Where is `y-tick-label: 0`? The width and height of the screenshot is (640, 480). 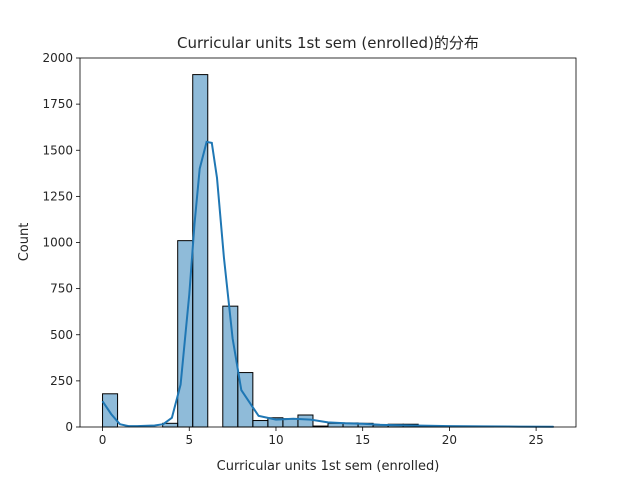 y-tick-label: 0 is located at coordinates (69, 427).